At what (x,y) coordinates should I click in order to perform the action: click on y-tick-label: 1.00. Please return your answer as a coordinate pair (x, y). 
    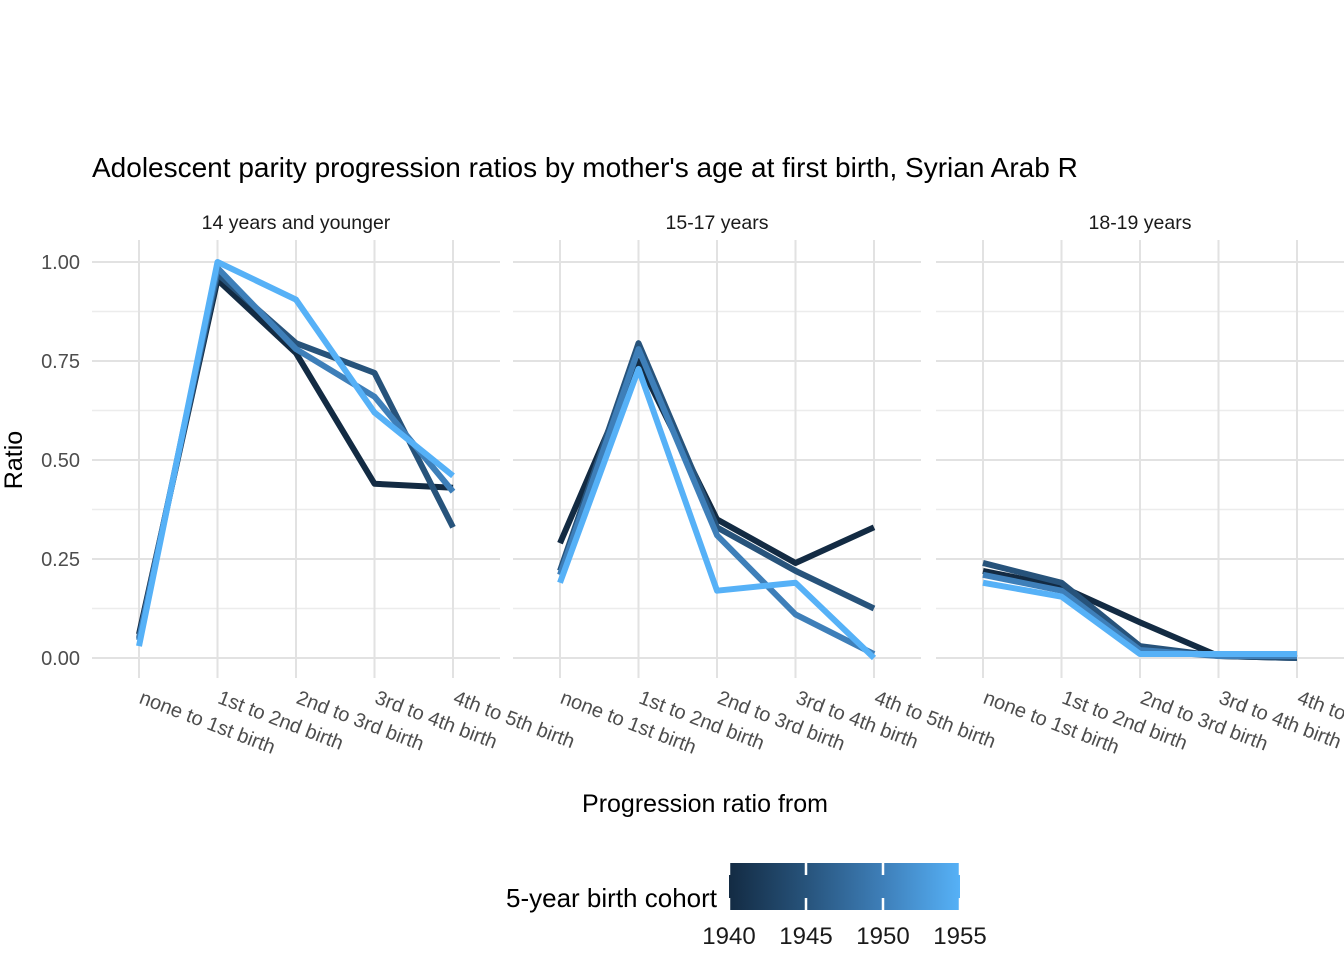
    Looking at the image, I should click on (60, 263).